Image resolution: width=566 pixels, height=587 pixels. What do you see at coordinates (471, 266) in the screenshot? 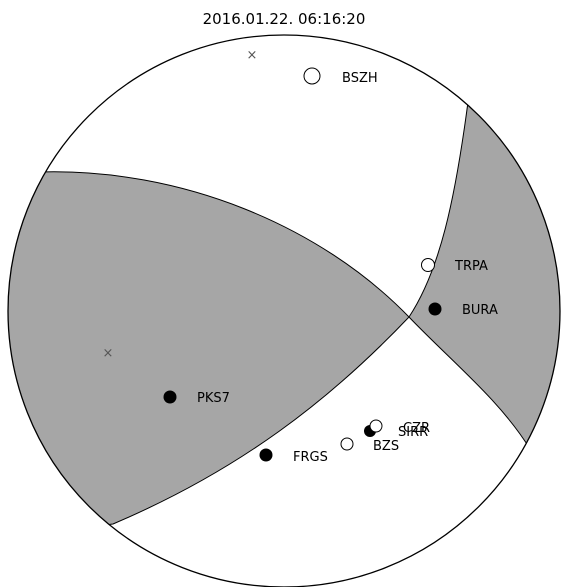
I see `station-label: TRPA` at bounding box center [471, 266].